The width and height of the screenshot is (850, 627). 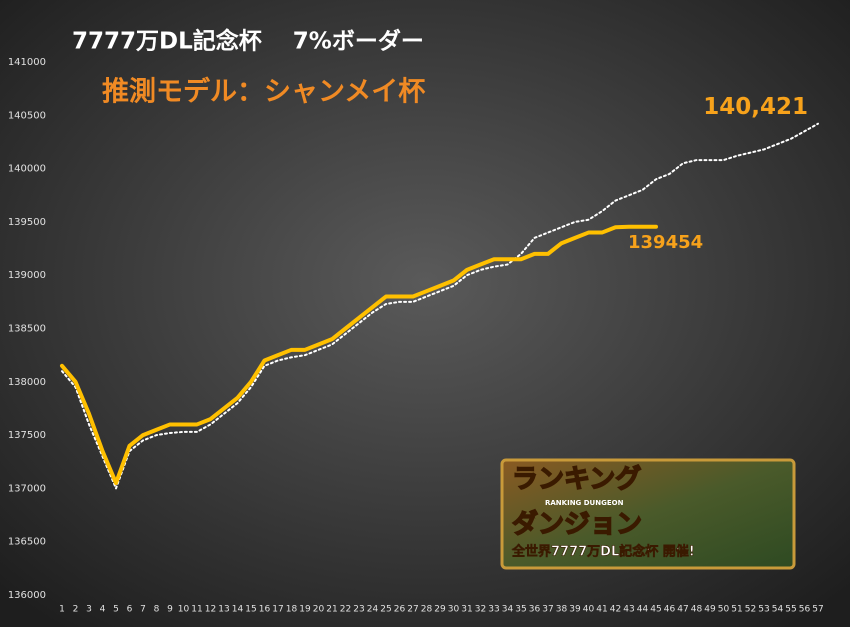 I want to click on x-tick-label: 25, so click(x=385, y=610).